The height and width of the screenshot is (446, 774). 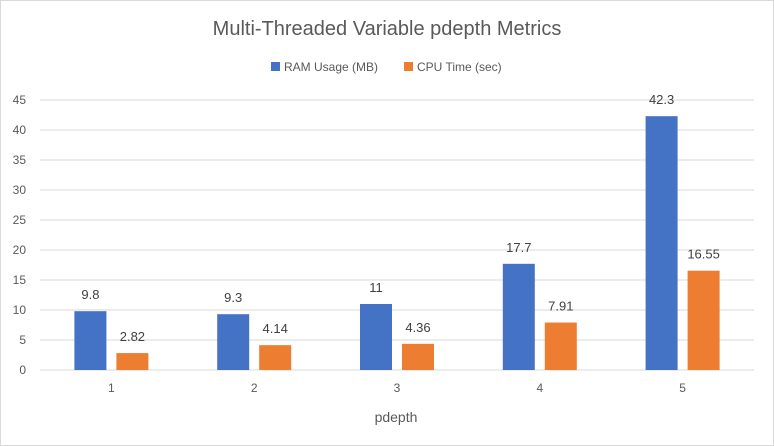 I want to click on x-tick-label-5: 5, so click(x=682, y=388).